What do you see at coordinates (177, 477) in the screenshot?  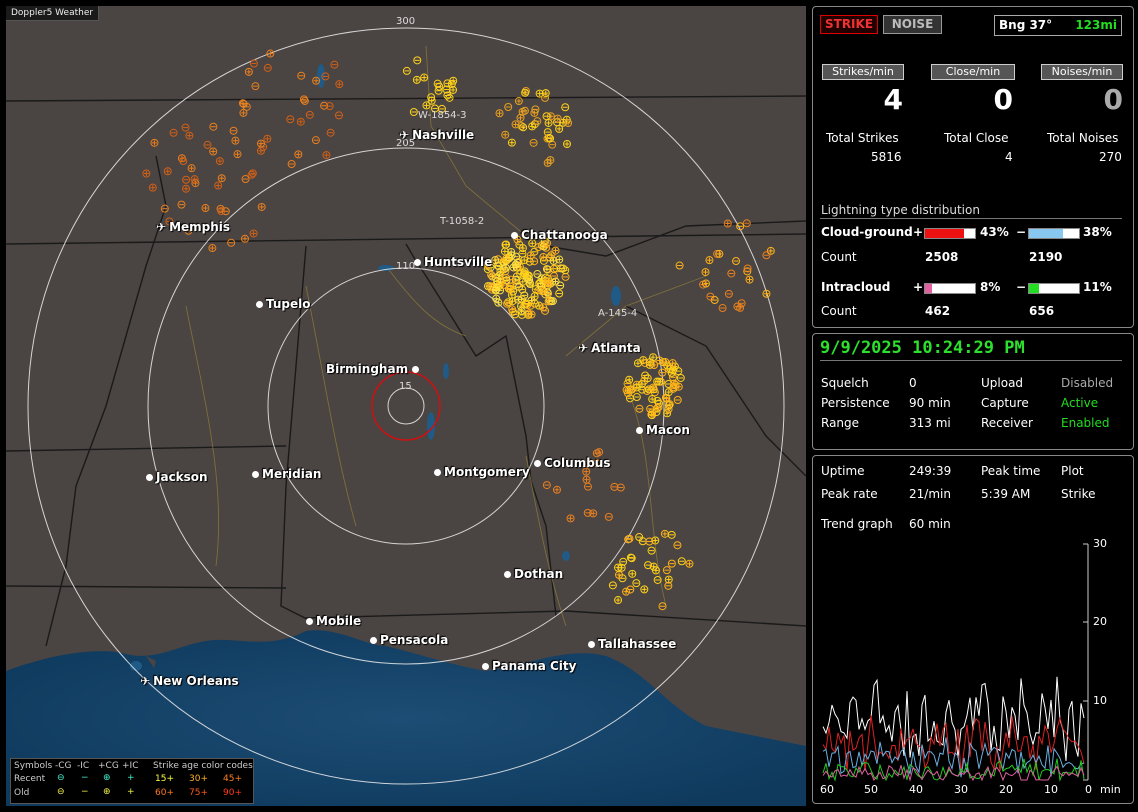 I see `city-jackson: Jackson` at bounding box center [177, 477].